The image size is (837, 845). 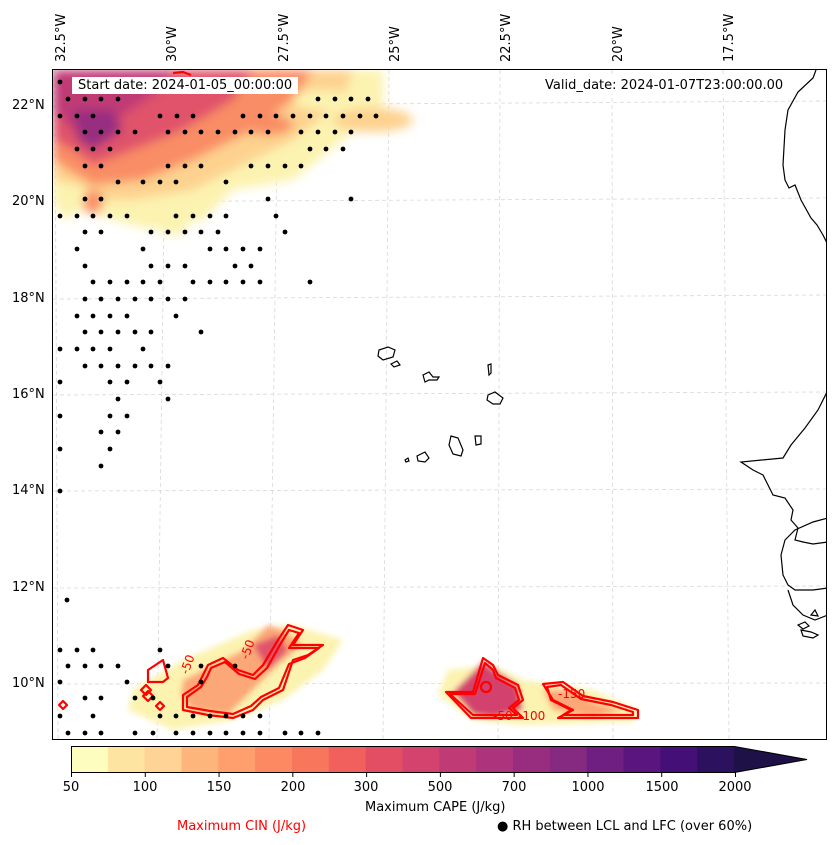 I want to click on lon-label-25w: 25°W, so click(x=395, y=44).